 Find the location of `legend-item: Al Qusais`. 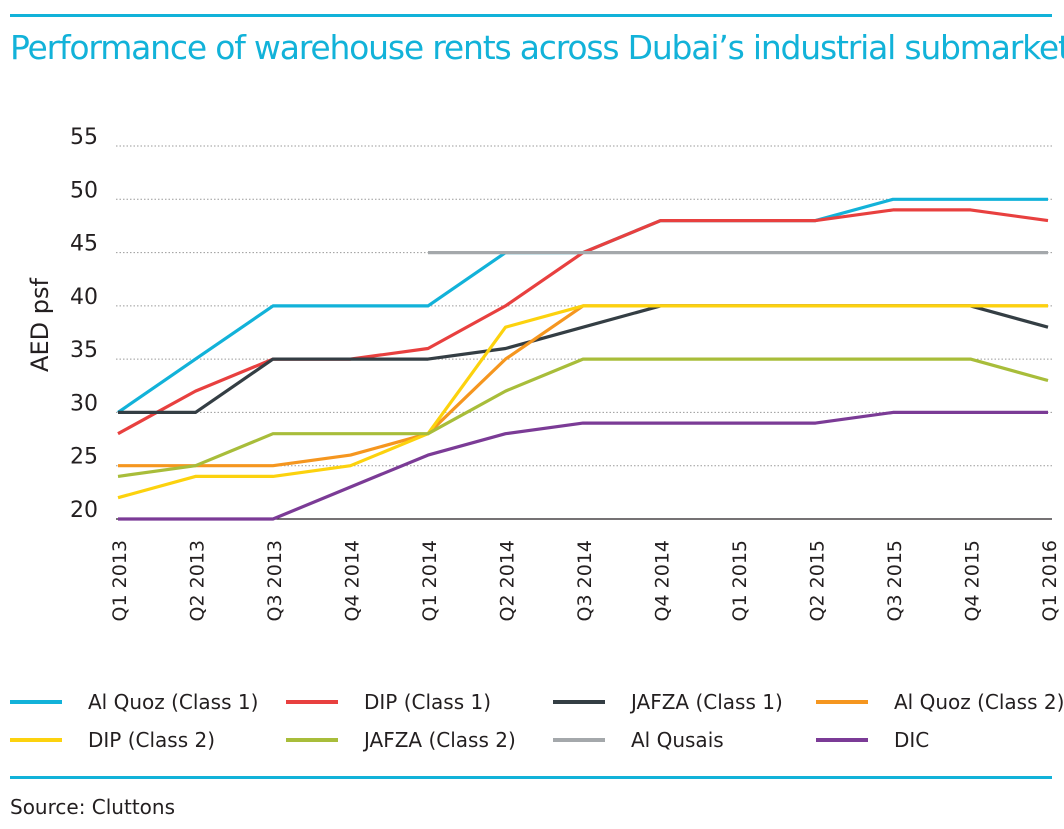

legend-item: Al Qusais is located at coordinates (638, 740).